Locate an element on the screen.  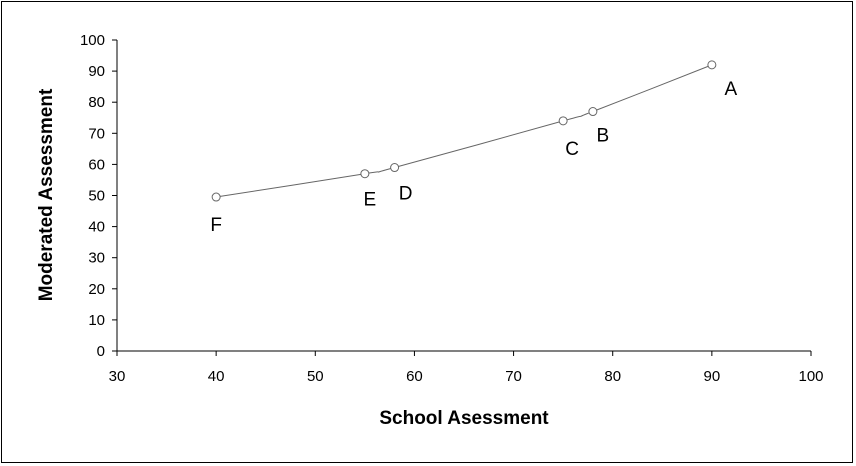
x-tick-label: 30 is located at coordinates (117, 376).